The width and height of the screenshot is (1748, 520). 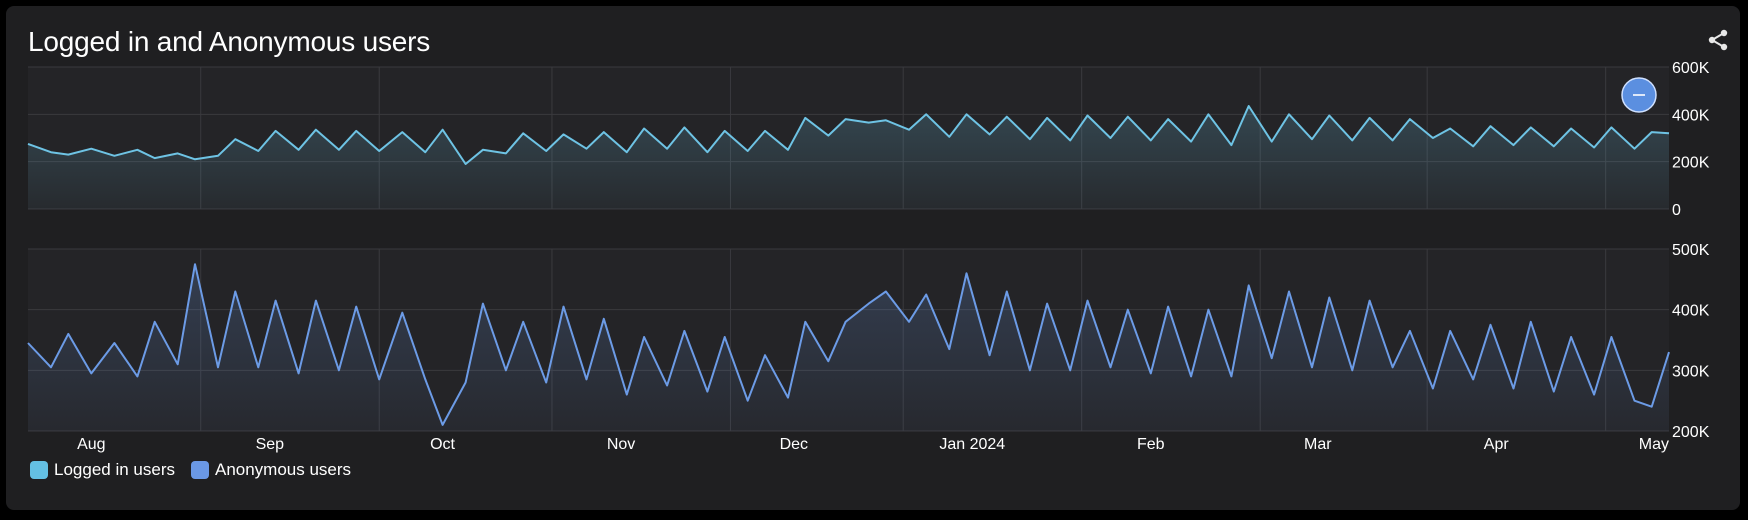 I want to click on y-tick-label: 300K, so click(x=1691, y=371).